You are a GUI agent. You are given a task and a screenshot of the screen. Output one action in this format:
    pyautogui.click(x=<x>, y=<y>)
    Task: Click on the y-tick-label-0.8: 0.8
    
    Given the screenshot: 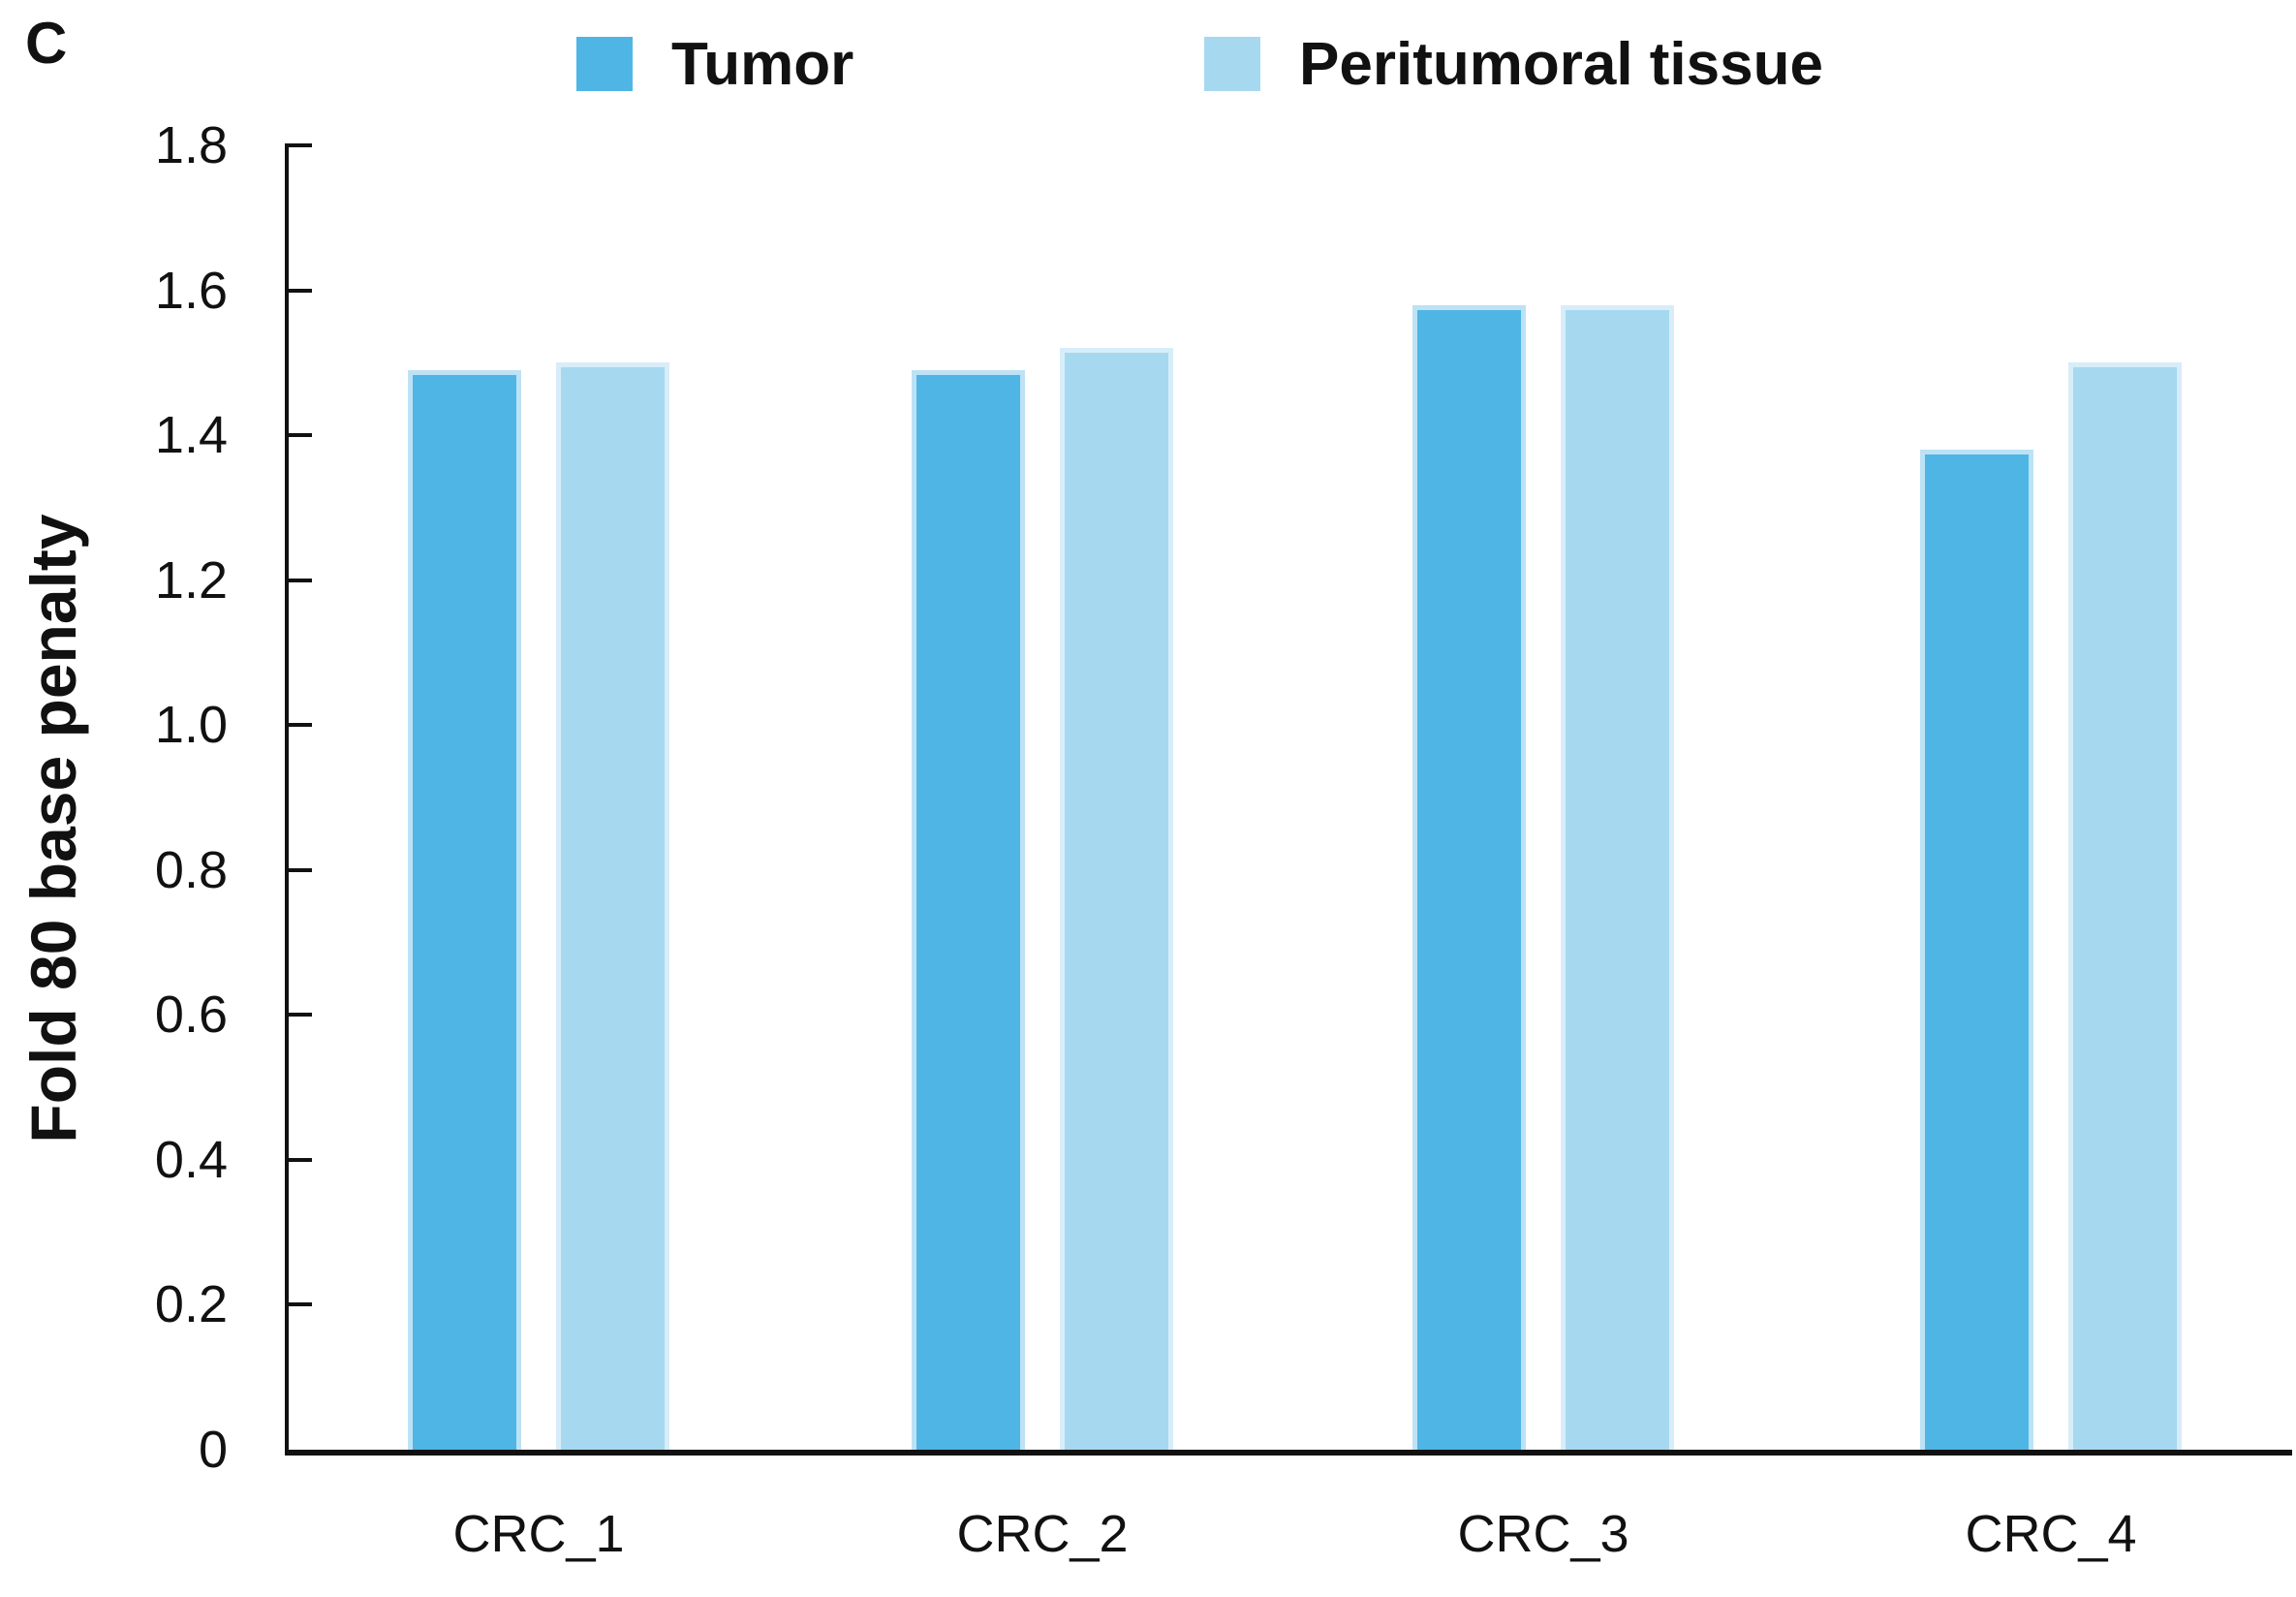 What is the action you would take?
    pyautogui.click(x=191, y=869)
    